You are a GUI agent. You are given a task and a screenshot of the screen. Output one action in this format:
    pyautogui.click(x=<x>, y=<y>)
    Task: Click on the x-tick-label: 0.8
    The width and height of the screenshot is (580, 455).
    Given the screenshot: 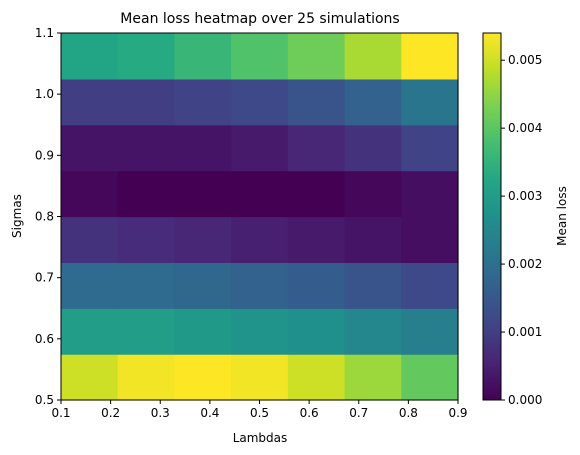 What is the action you would take?
    pyautogui.click(x=408, y=413)
    